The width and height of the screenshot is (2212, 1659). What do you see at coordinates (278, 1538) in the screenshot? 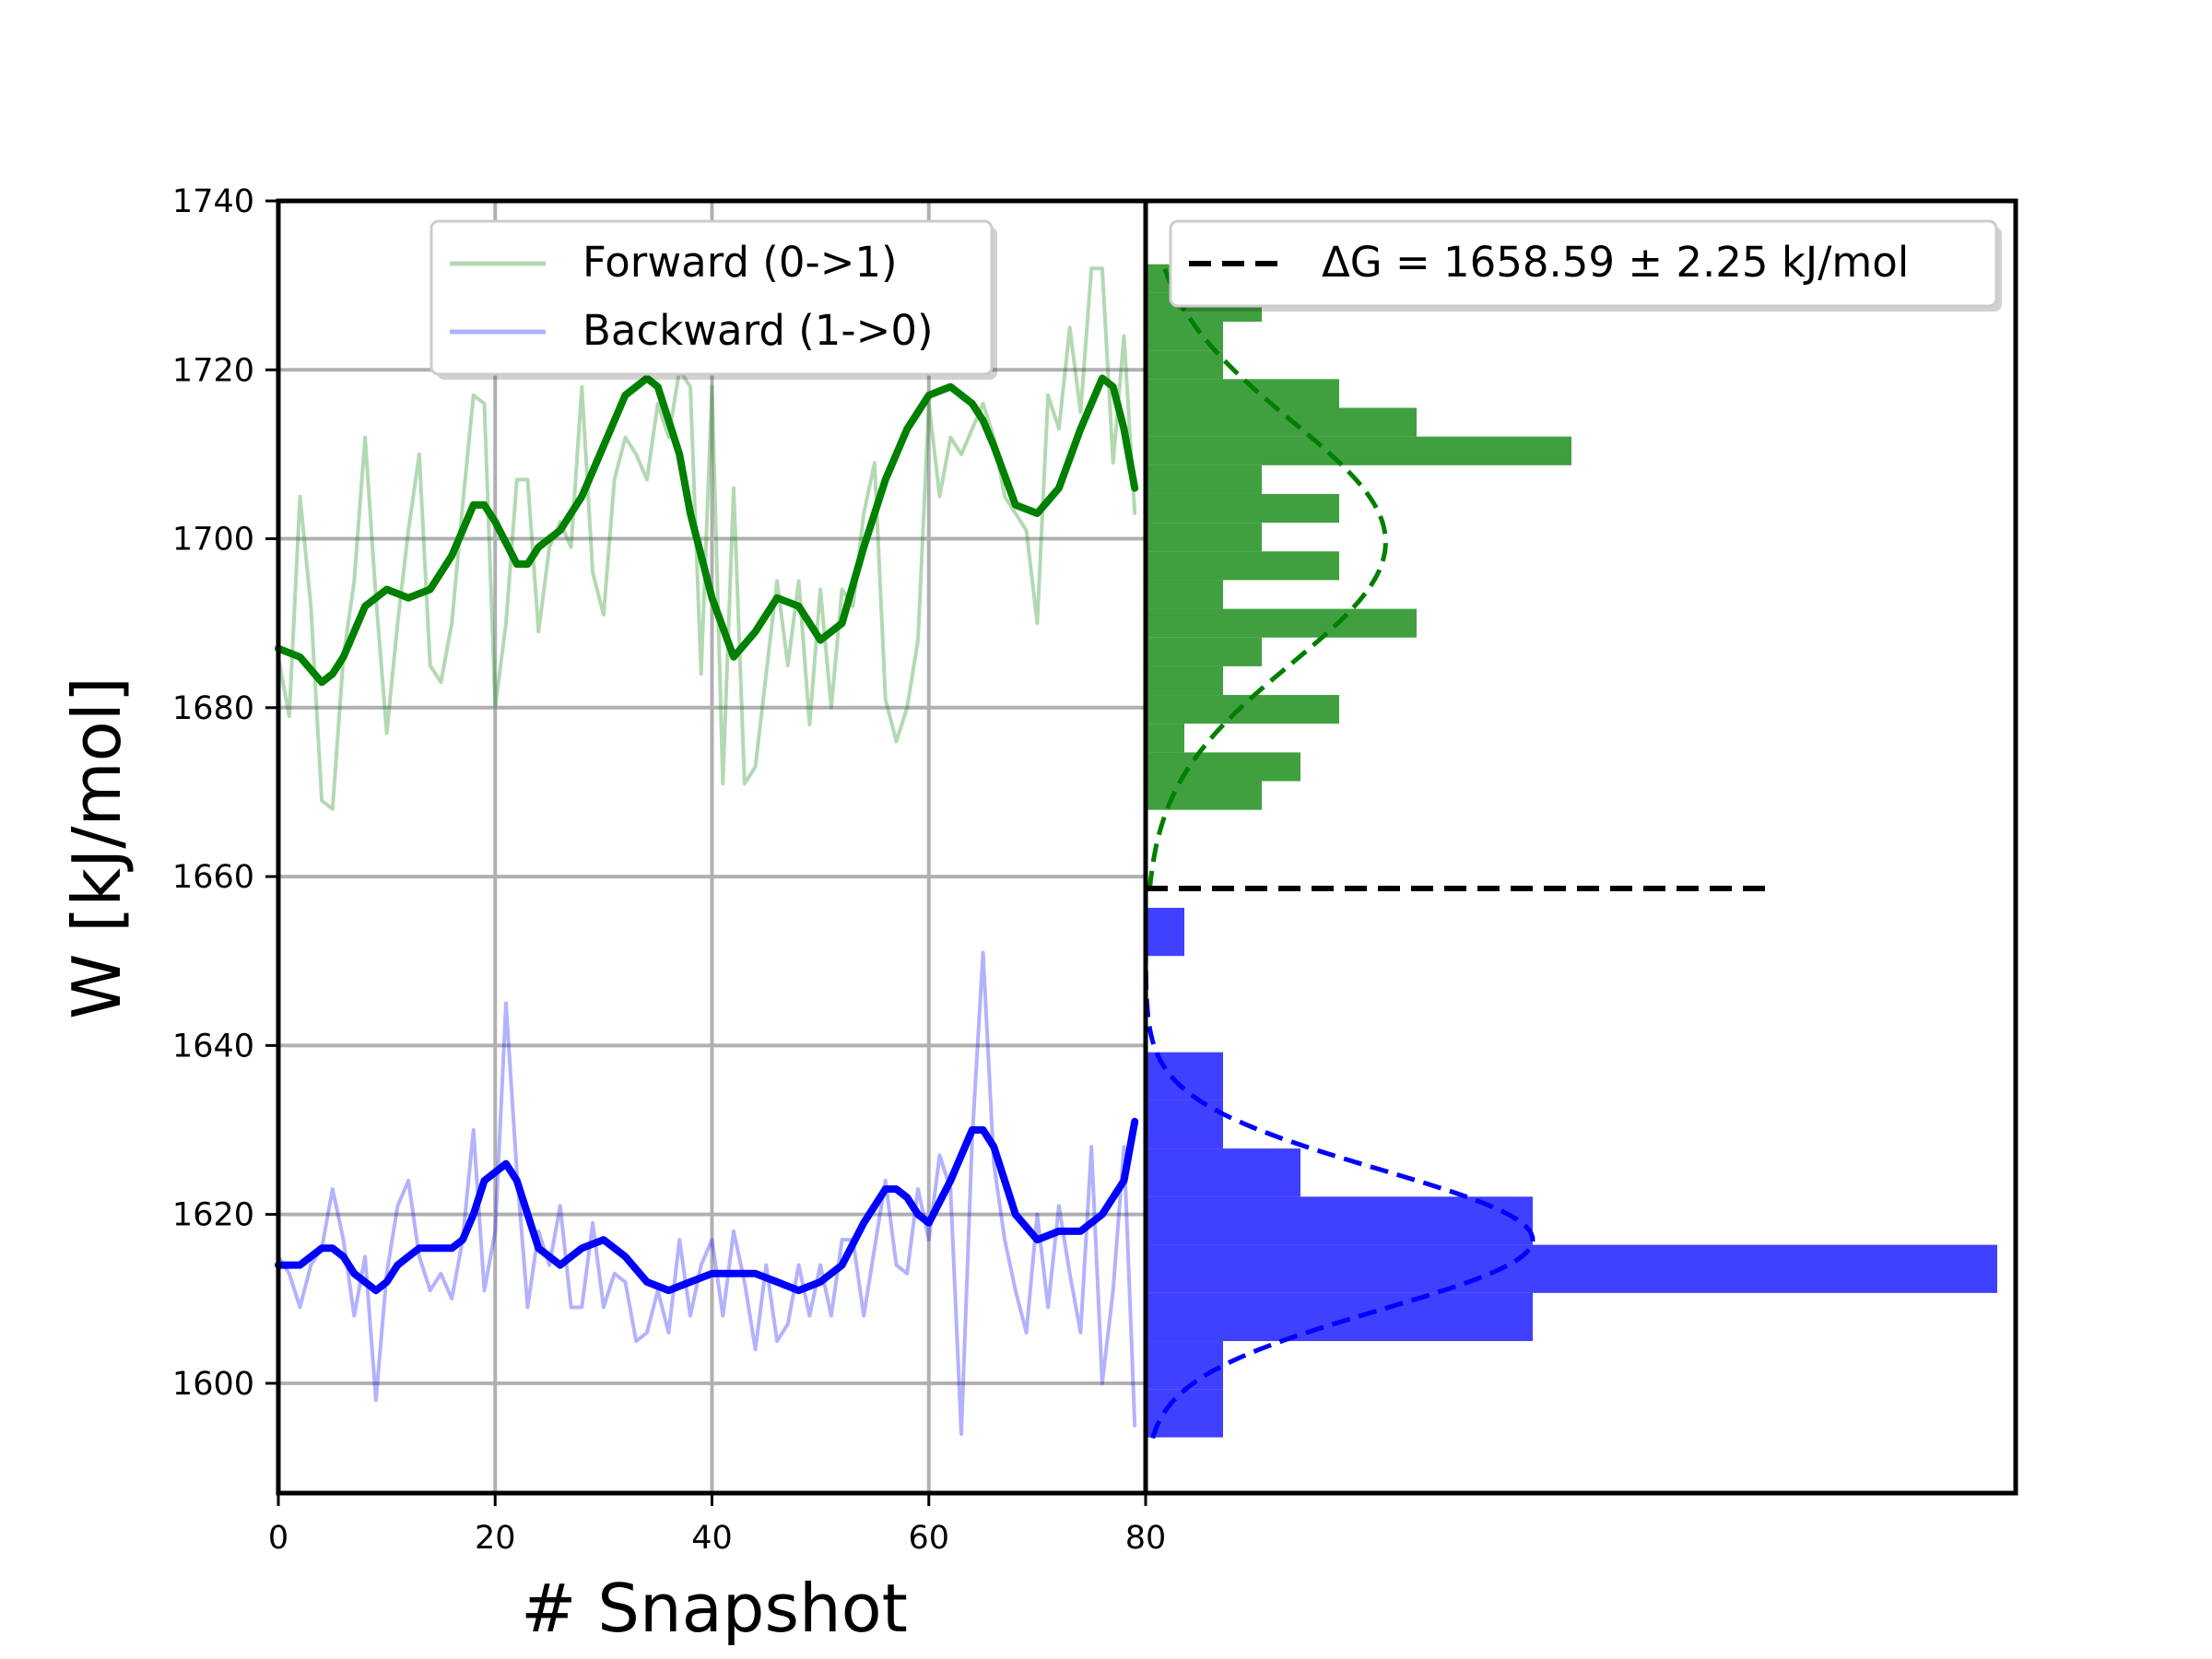
I see `x-tick-label: 0` at bounding box center [278, 1538].